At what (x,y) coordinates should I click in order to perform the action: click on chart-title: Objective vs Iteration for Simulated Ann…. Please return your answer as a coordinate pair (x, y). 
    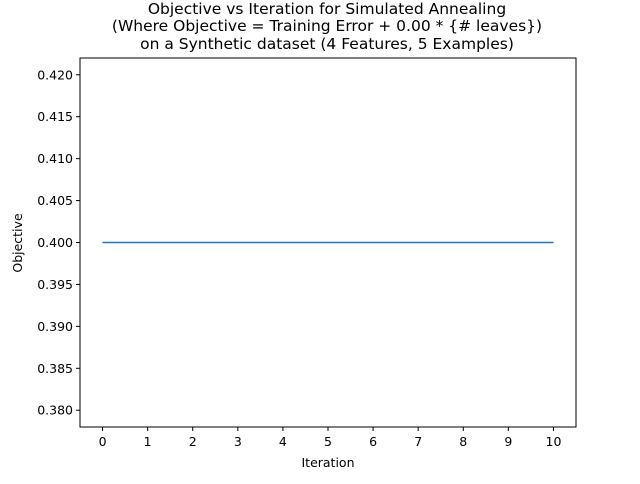
    Looking at the image, I should click on (327, 26).